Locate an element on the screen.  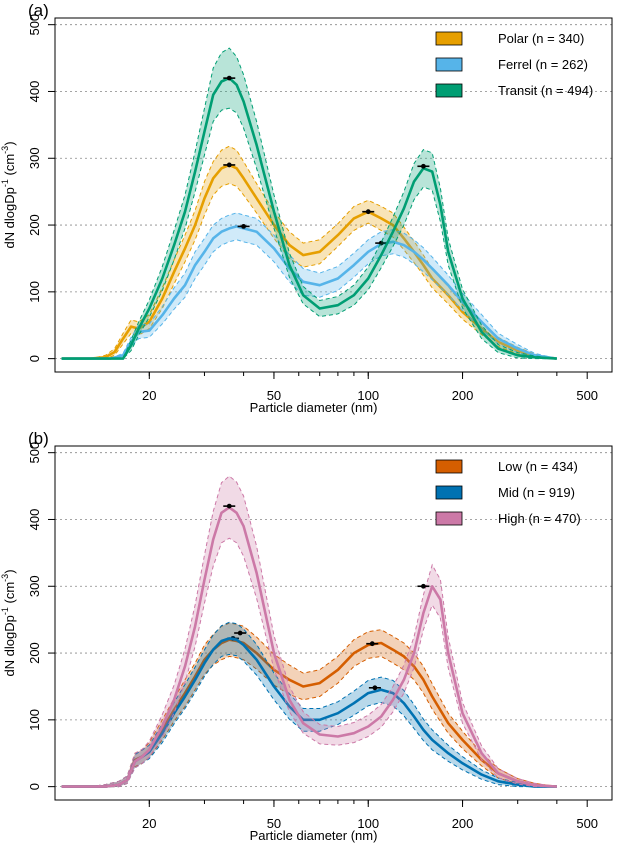
panel-a-ylabel-main: dN dlogDp is located at coordinates (9, 217).